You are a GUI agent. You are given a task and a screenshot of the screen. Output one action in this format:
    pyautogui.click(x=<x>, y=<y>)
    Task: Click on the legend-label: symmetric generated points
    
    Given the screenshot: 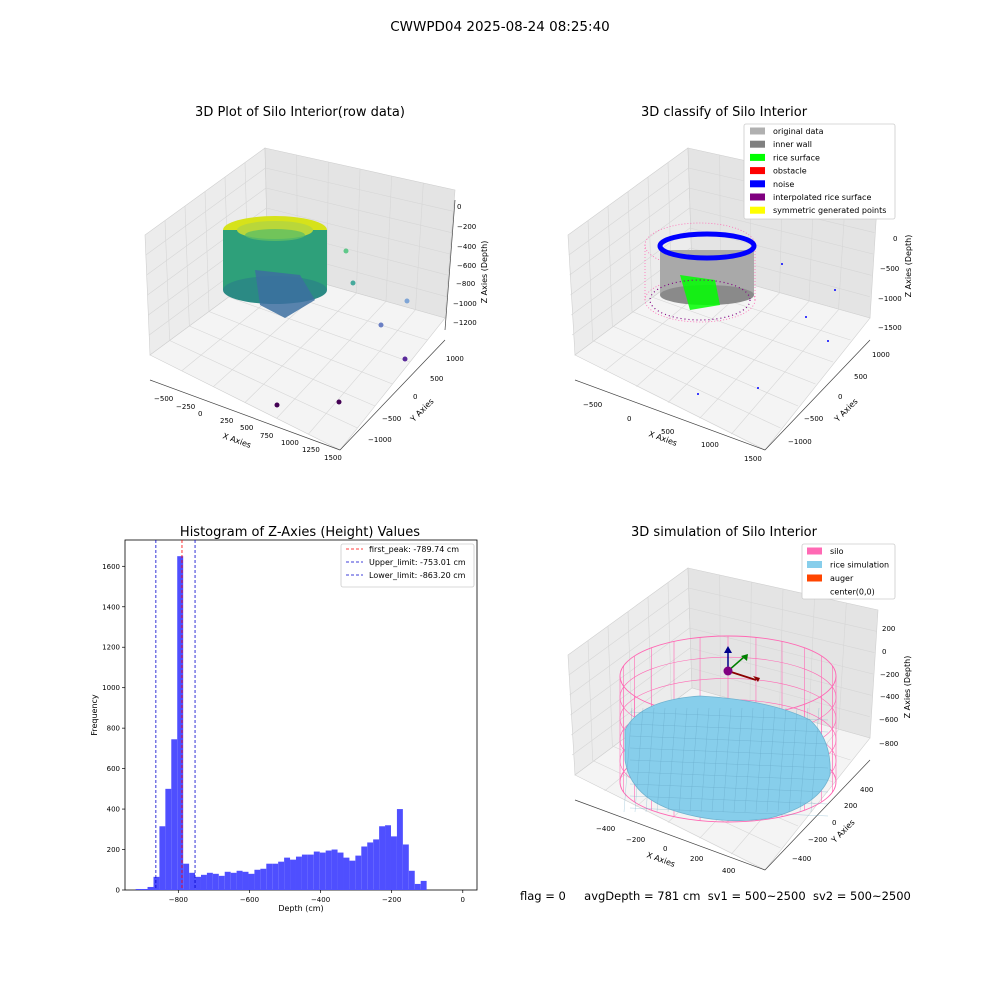 What is the action you would take?
    pyautogui.click(x=829, y=210)
    